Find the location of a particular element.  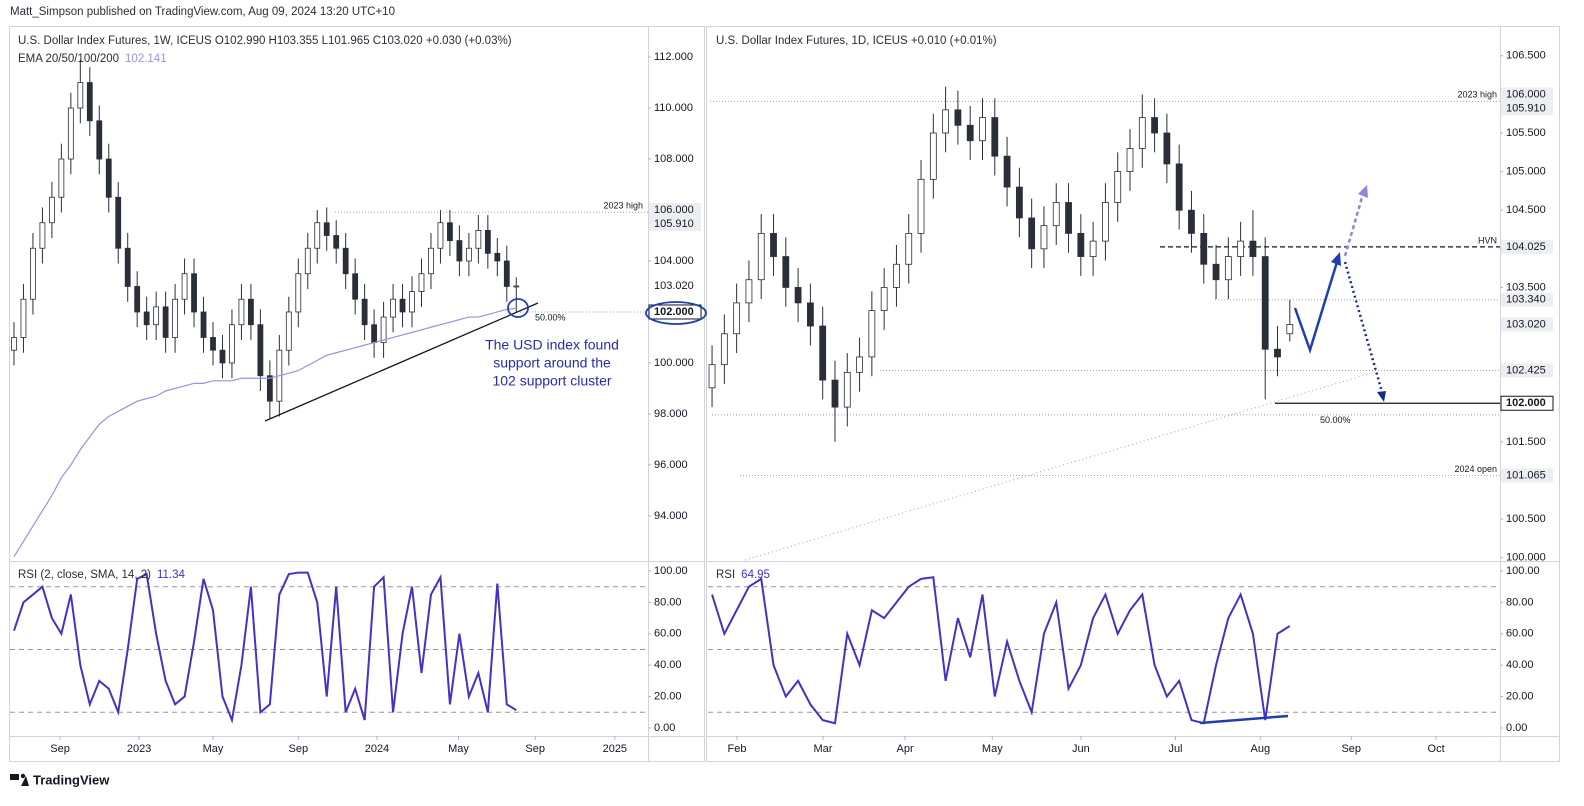

projection-v is located at coordinates (1316, 307).